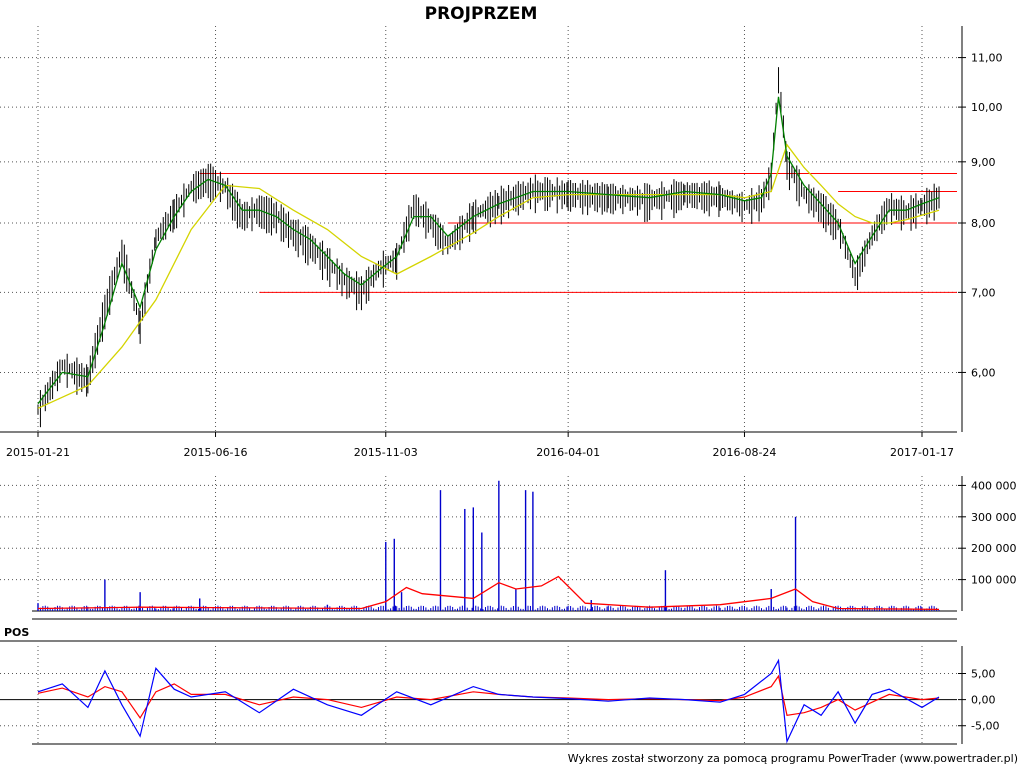  I want to click on volume-y-tick-label: 200 000, so click(994, 548).